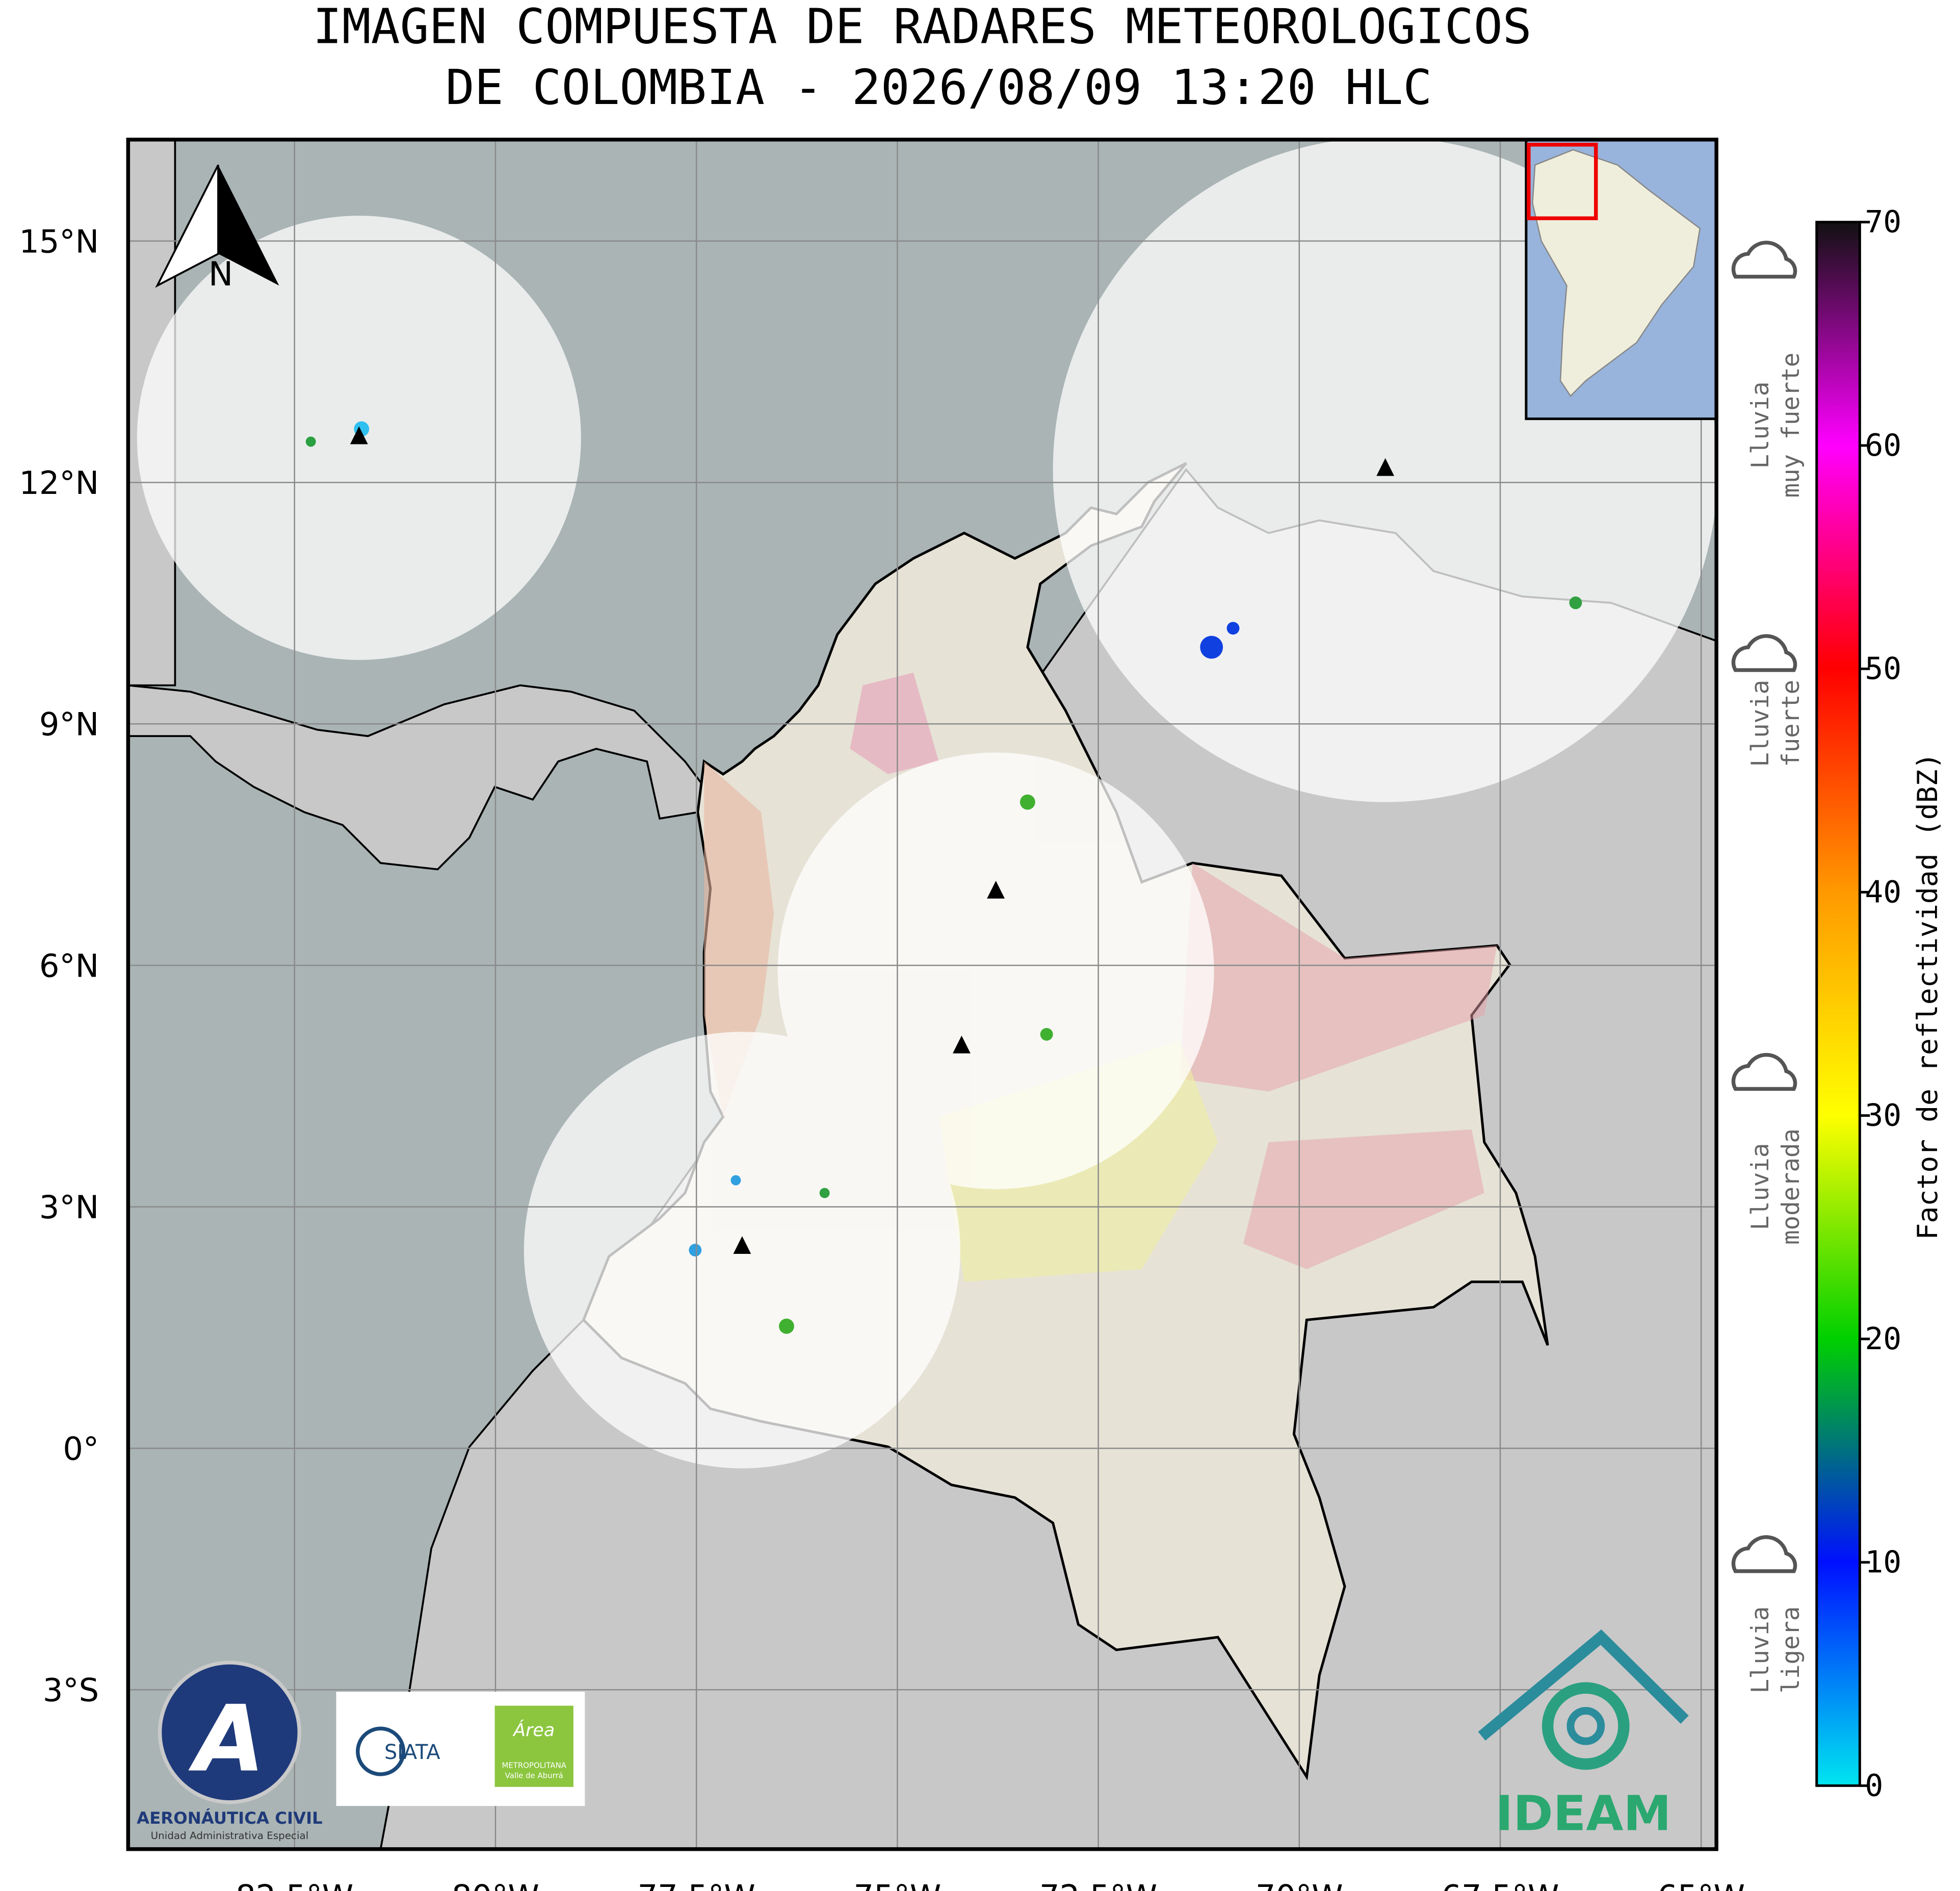  I want to click on north-label: N, so click(220, 274).